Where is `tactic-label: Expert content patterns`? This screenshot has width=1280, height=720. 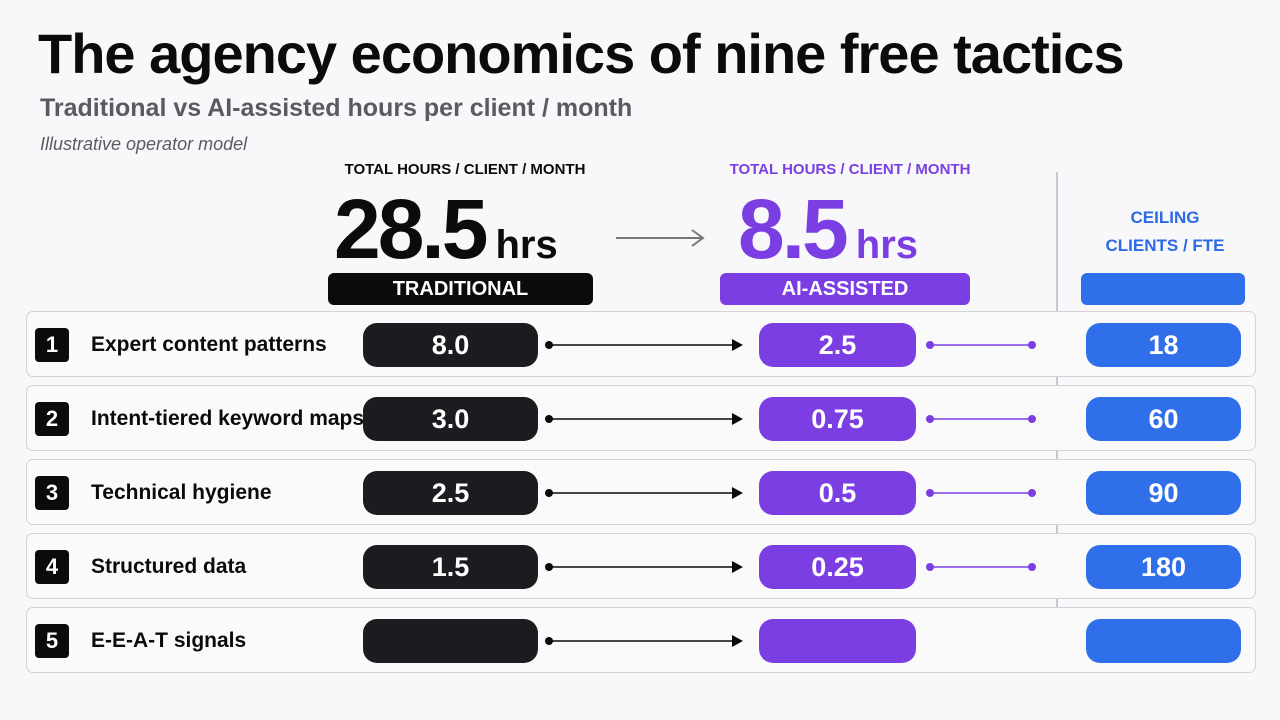 tactic-label: Expert content patterns is located at coordinates (209, 344).